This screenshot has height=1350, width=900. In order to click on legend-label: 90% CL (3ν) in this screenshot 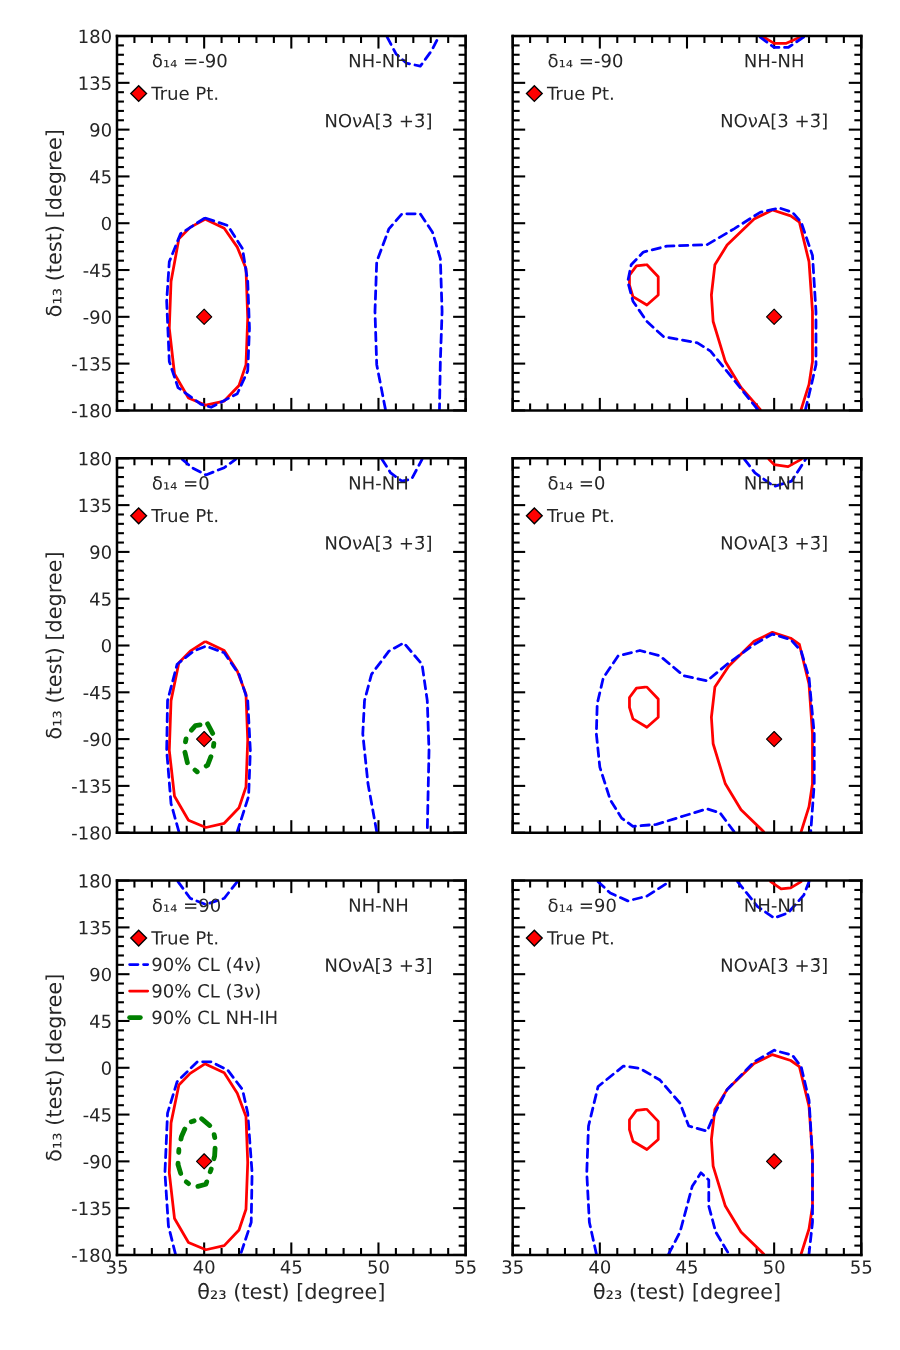, I will do `click(206, 991)`.